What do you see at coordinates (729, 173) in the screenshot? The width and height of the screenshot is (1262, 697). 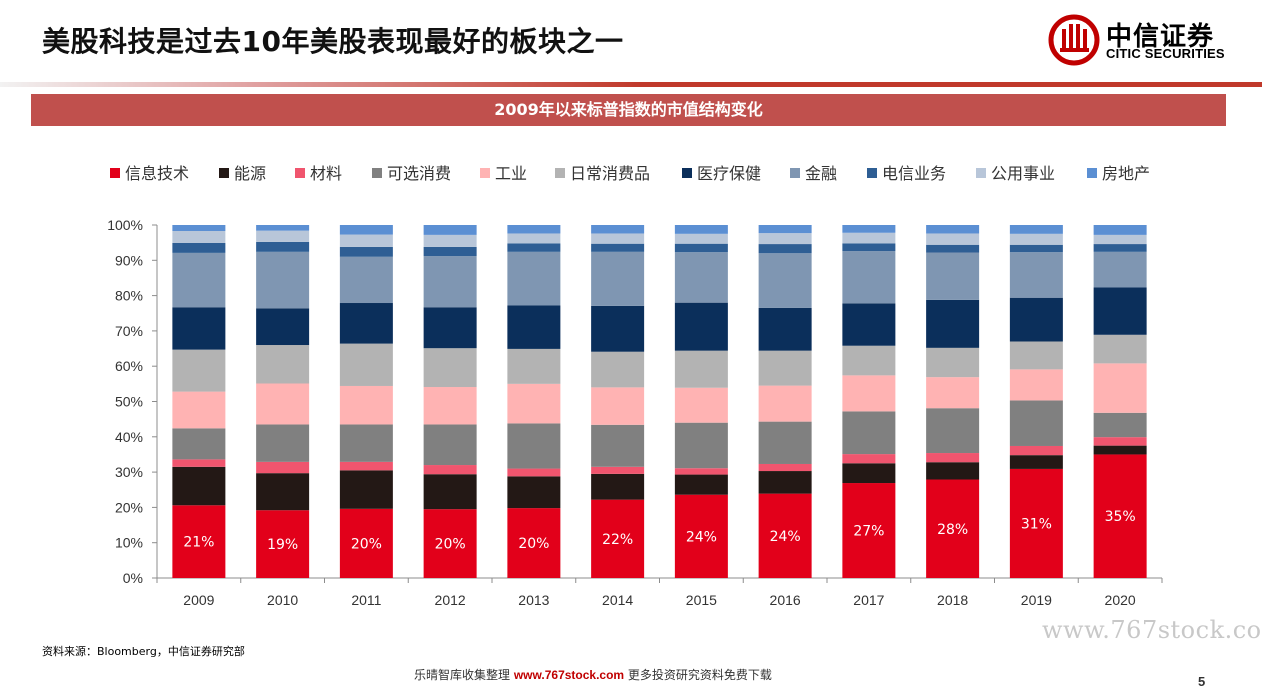 I see `legend-label: 医疗保健` at bounding box center [729, 173].